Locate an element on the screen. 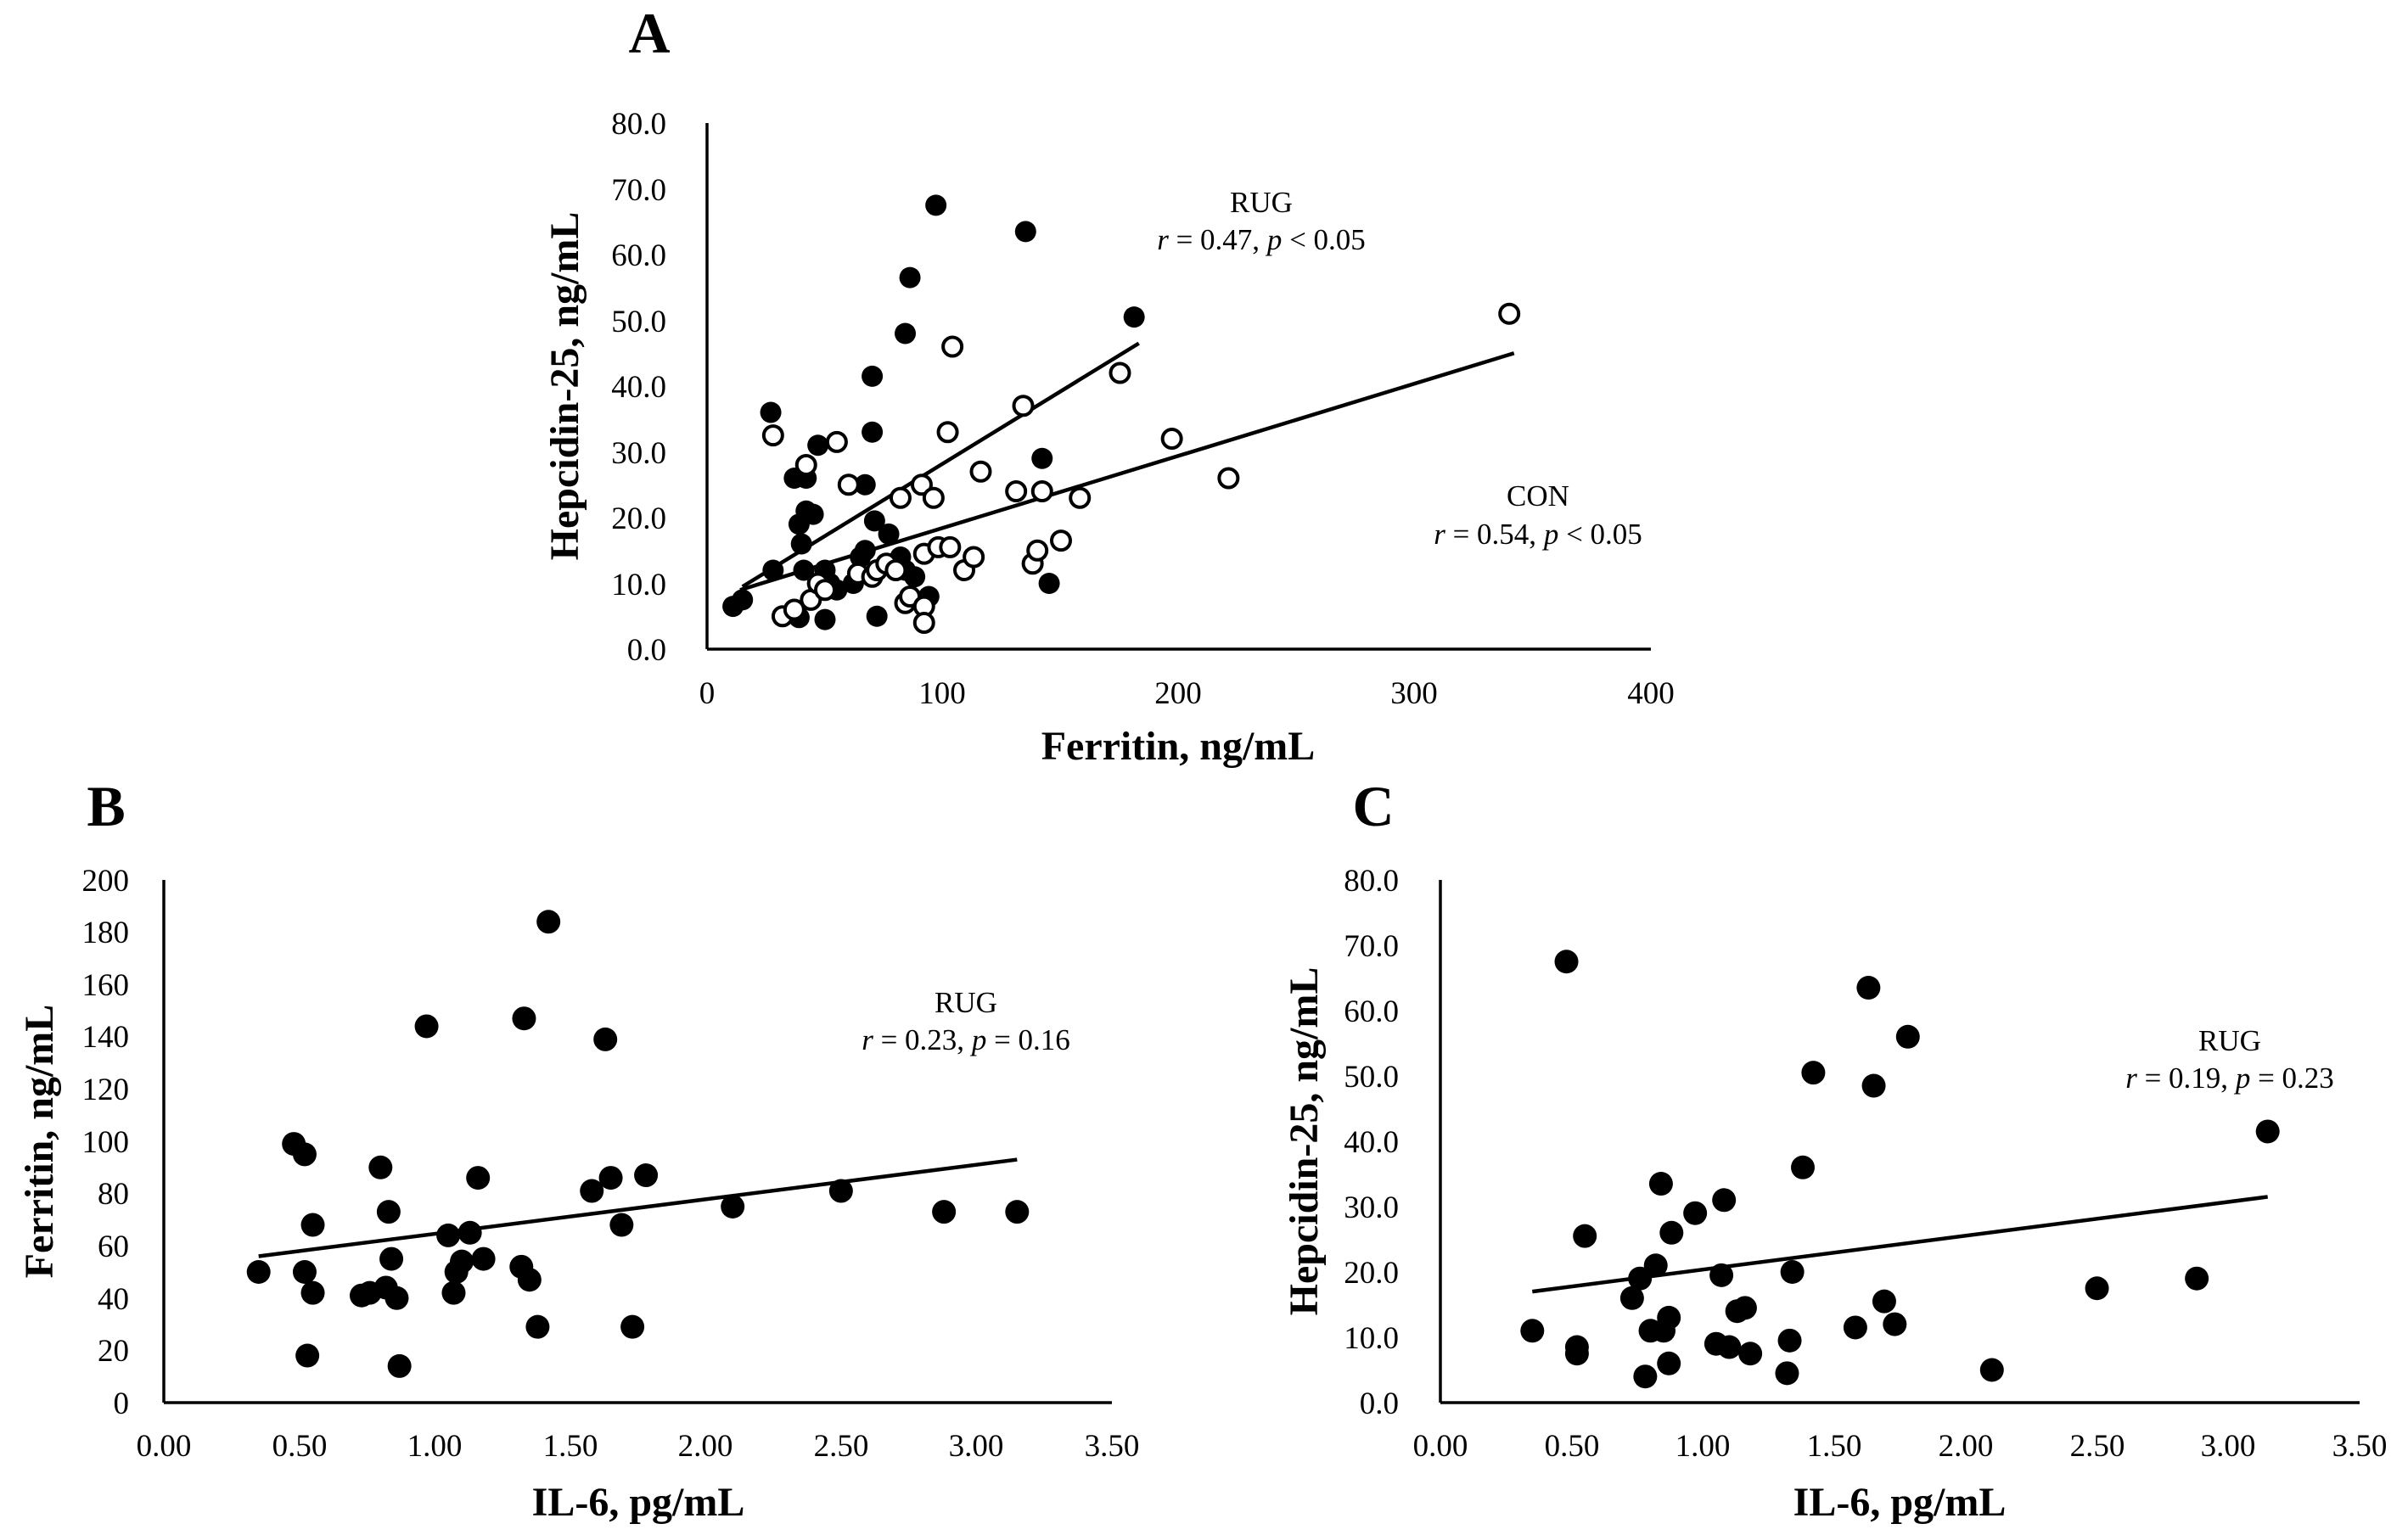  y-tick-label: 40 is located at coordinates (113, 1299).